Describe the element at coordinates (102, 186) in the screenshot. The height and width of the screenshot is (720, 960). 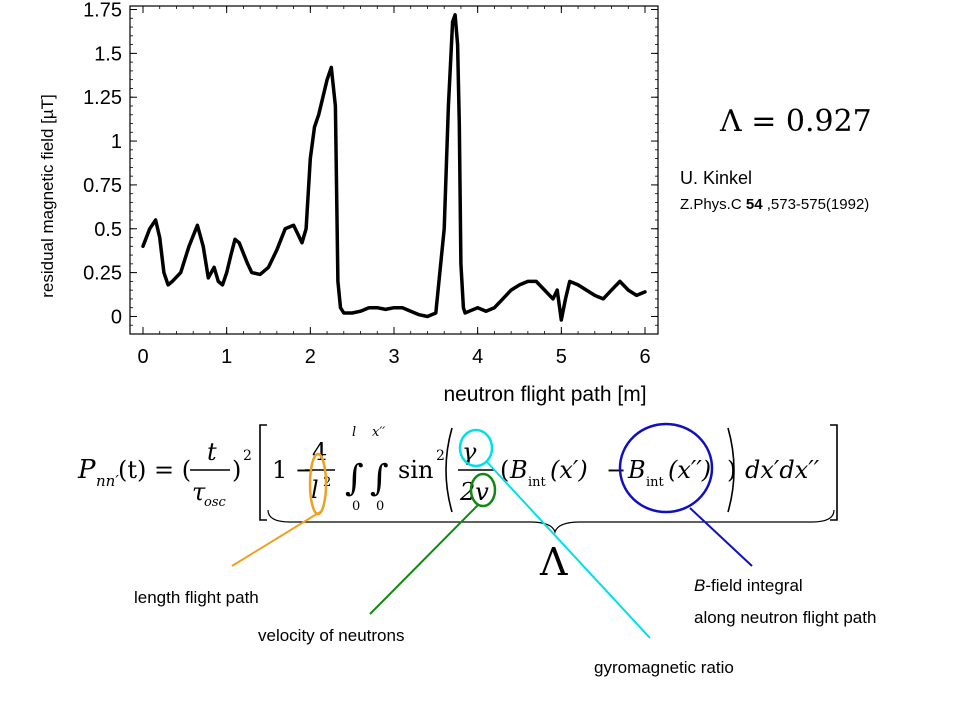
I see `y-tick-label: 0.75` at that location.